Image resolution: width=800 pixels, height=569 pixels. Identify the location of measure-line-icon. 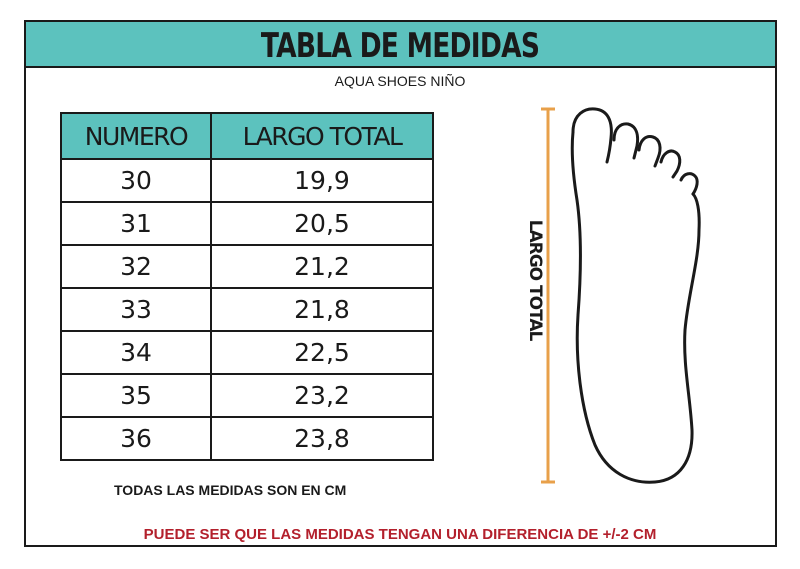
(548, 295).